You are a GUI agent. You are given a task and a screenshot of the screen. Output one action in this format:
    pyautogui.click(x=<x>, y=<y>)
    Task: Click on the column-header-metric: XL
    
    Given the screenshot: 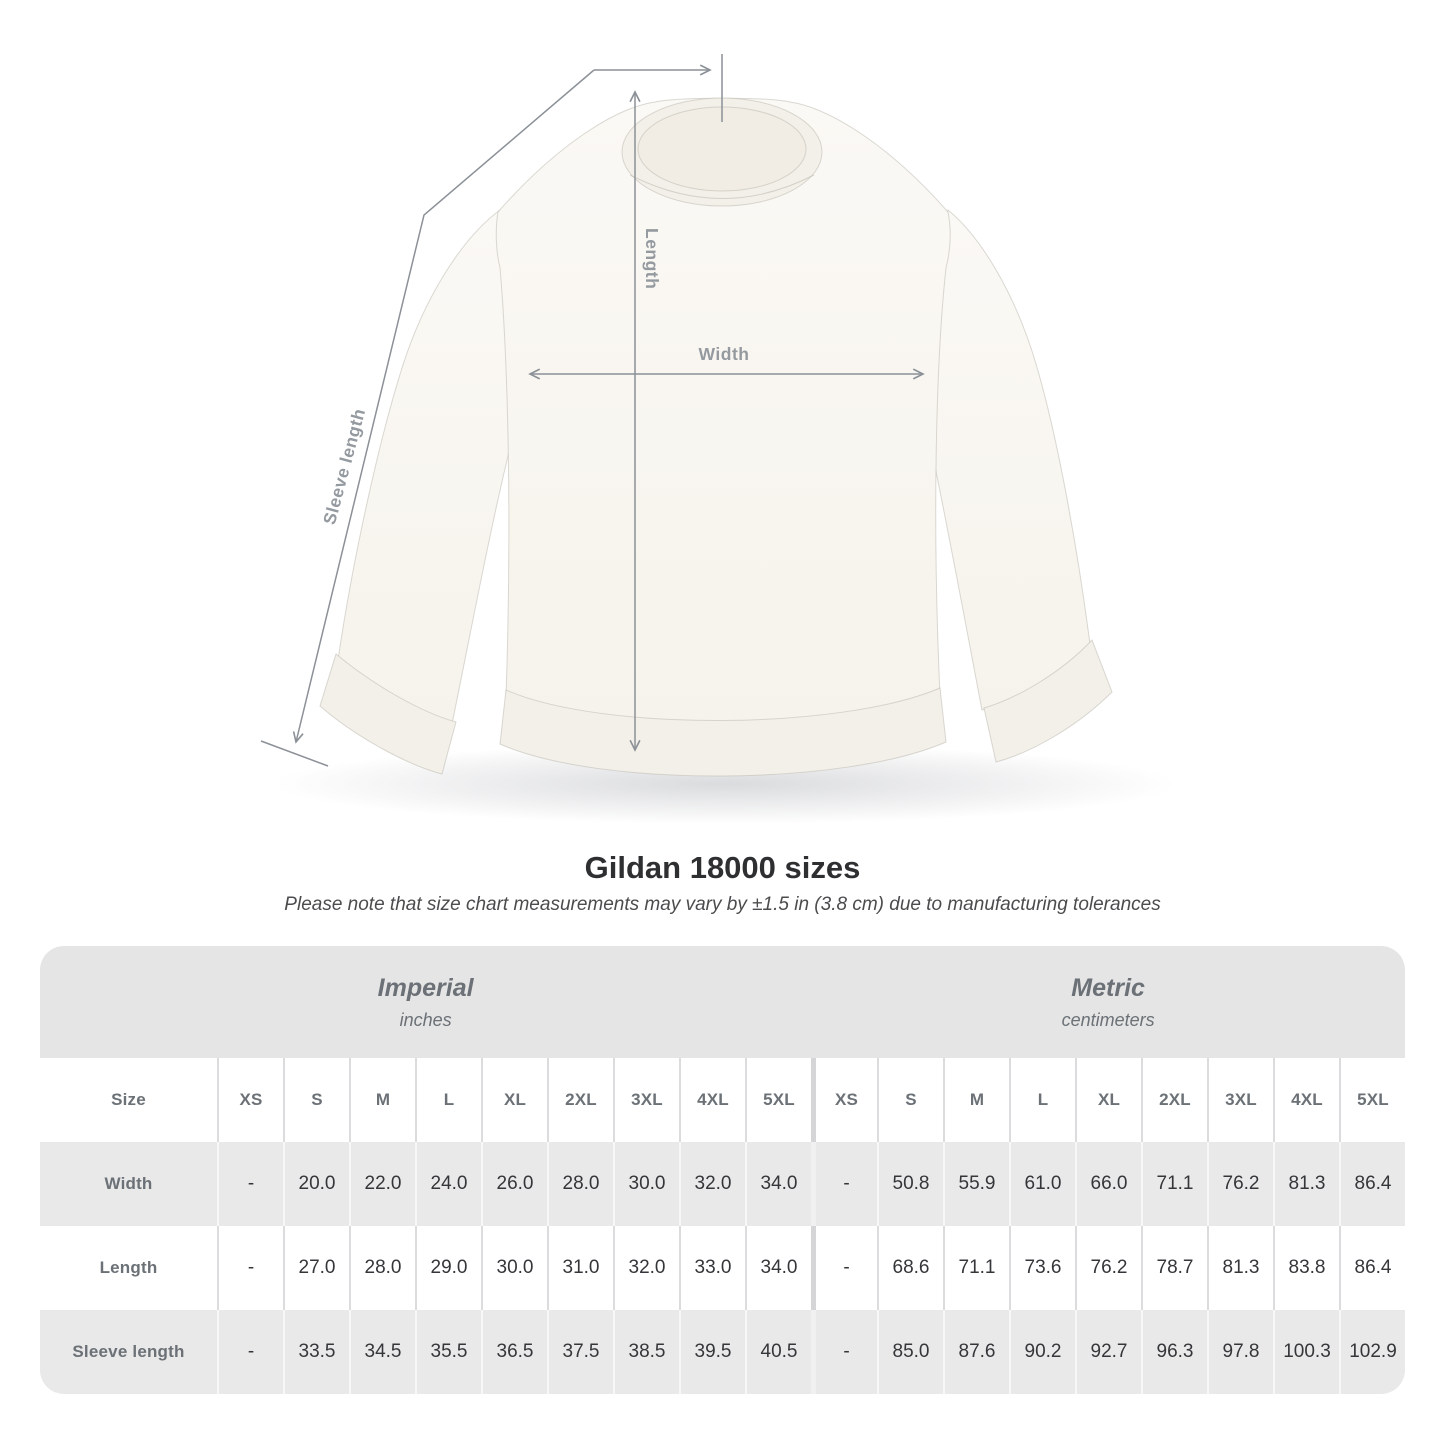 What is the action you would take?
    pyautogui.click(x=1108, y=1100)
    